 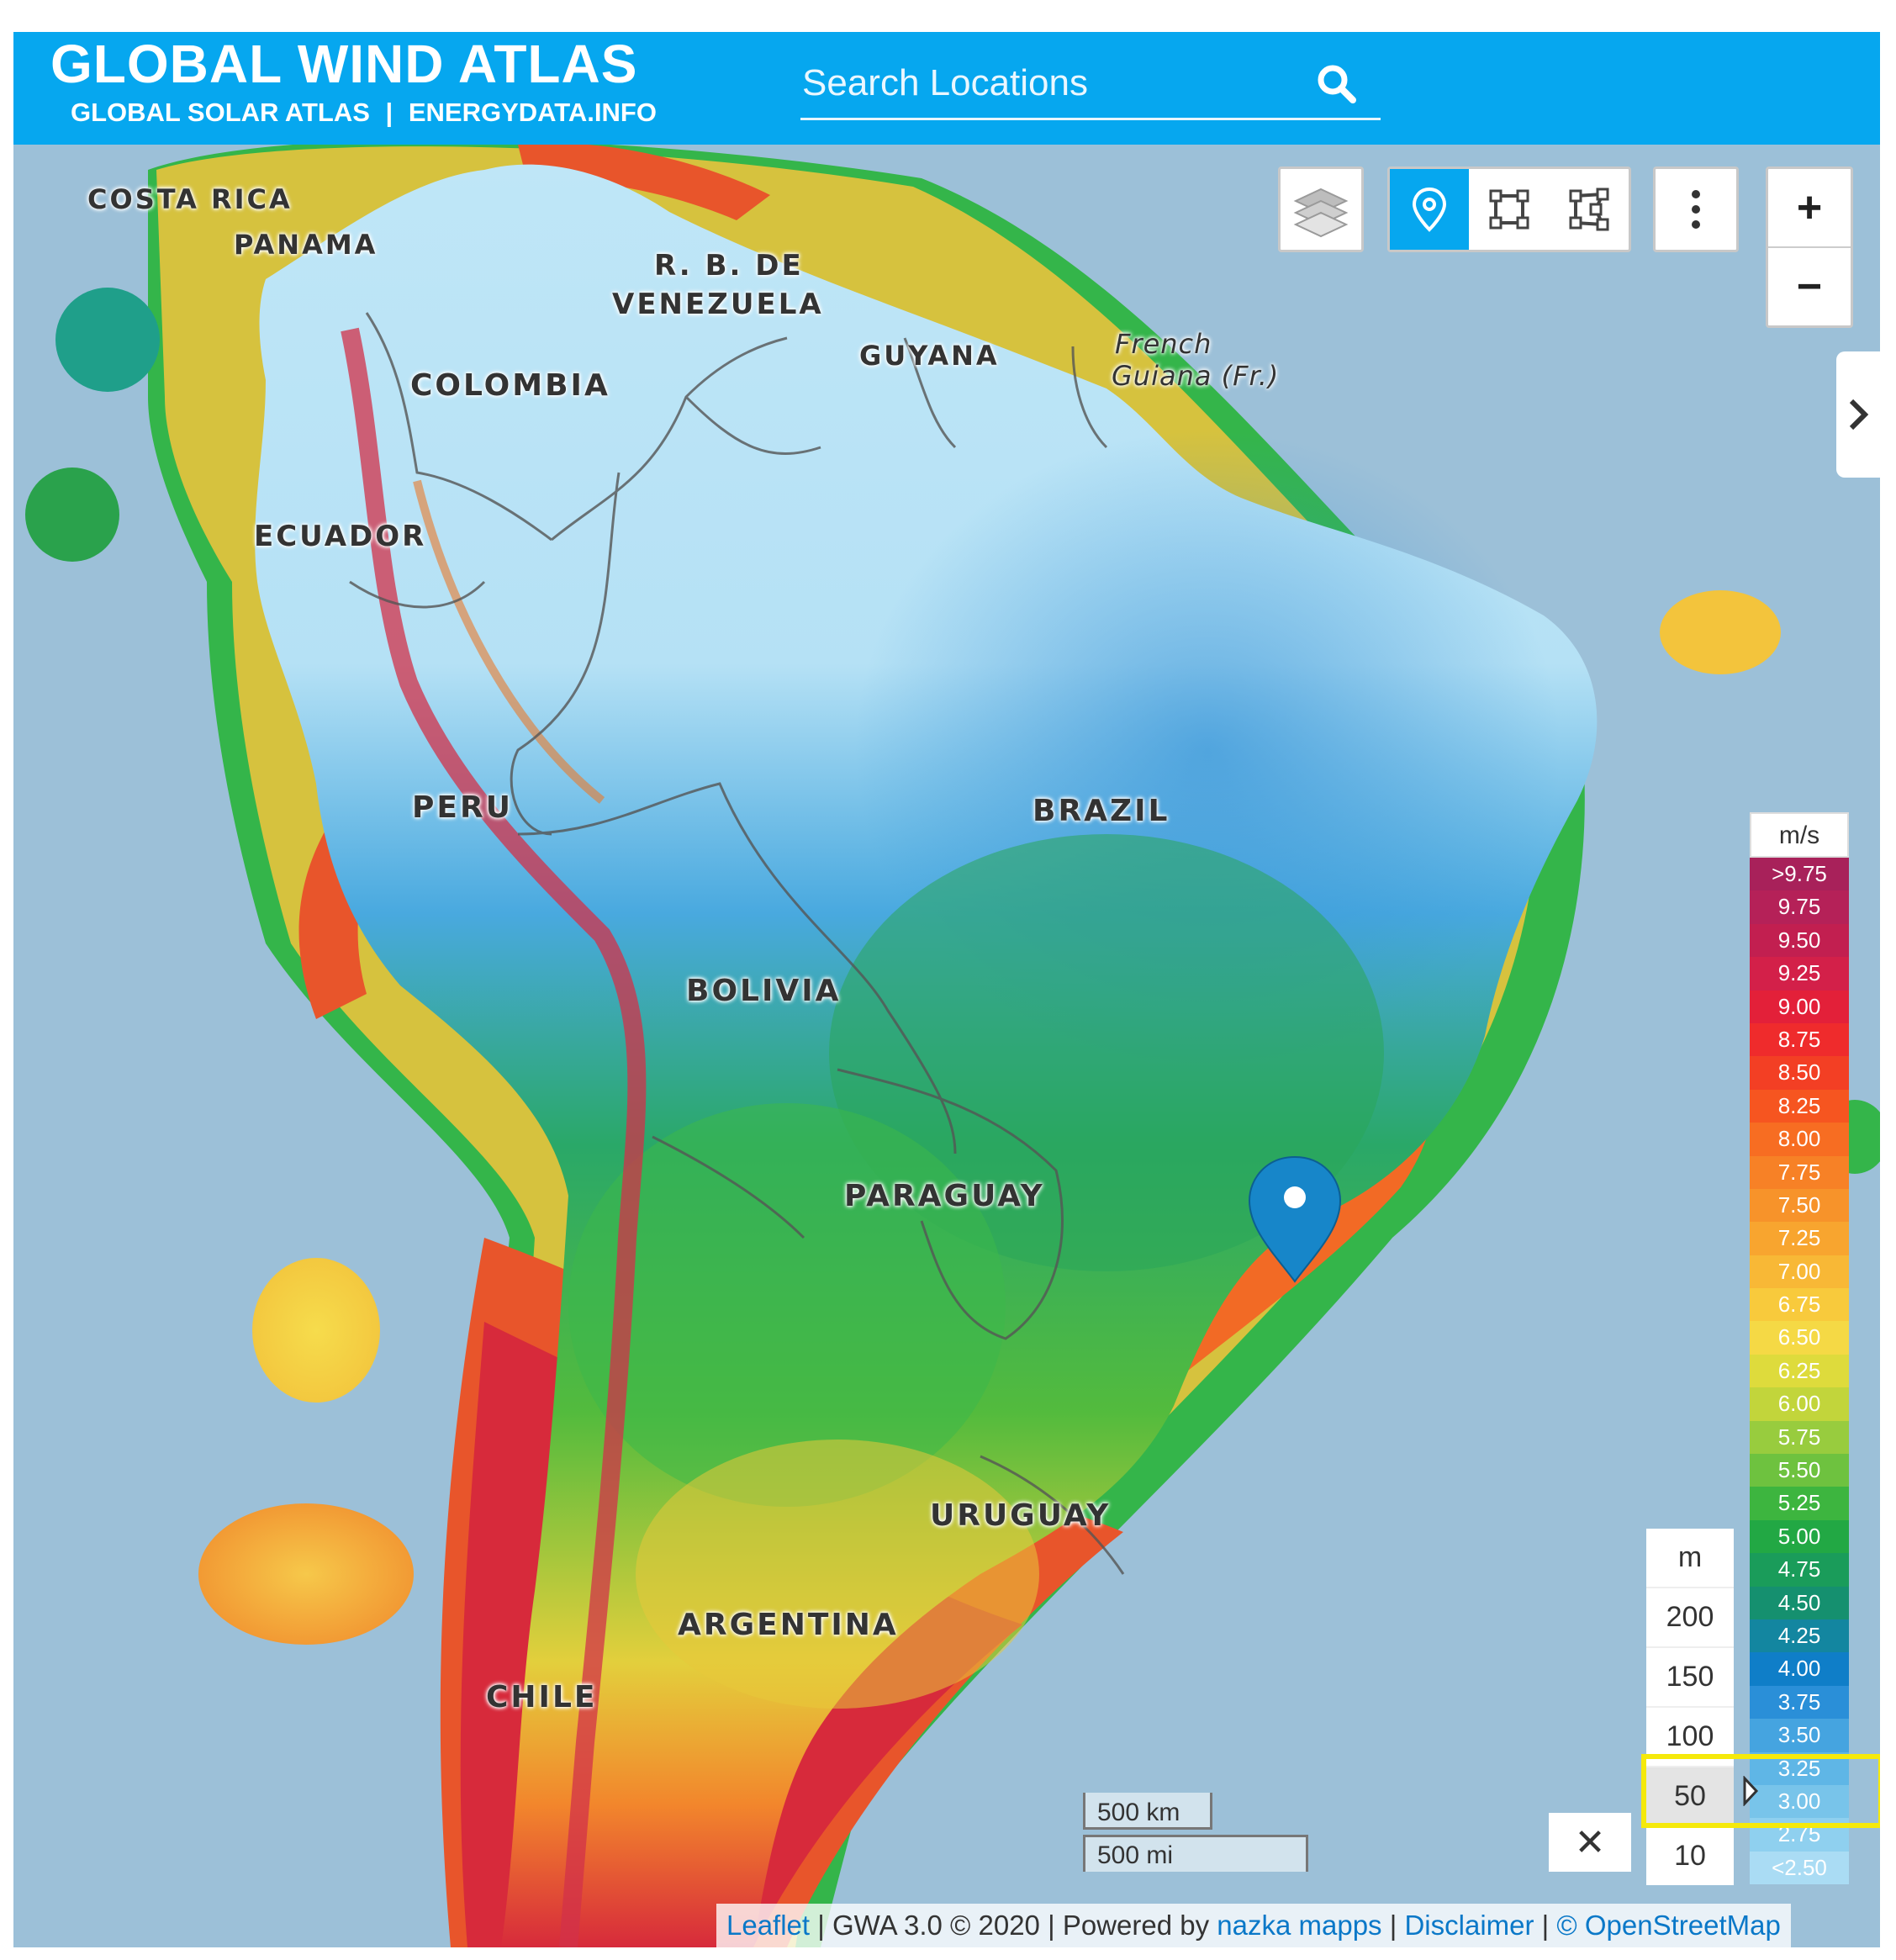 I want to click on height-selector: m 200 150 100 50 10, so click(x=1690, y=1707).